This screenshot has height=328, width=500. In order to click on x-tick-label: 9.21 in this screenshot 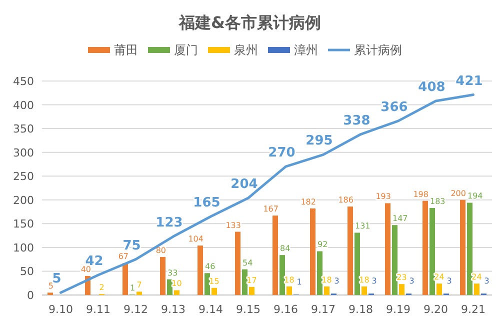, I will do `click(473, 309)`.